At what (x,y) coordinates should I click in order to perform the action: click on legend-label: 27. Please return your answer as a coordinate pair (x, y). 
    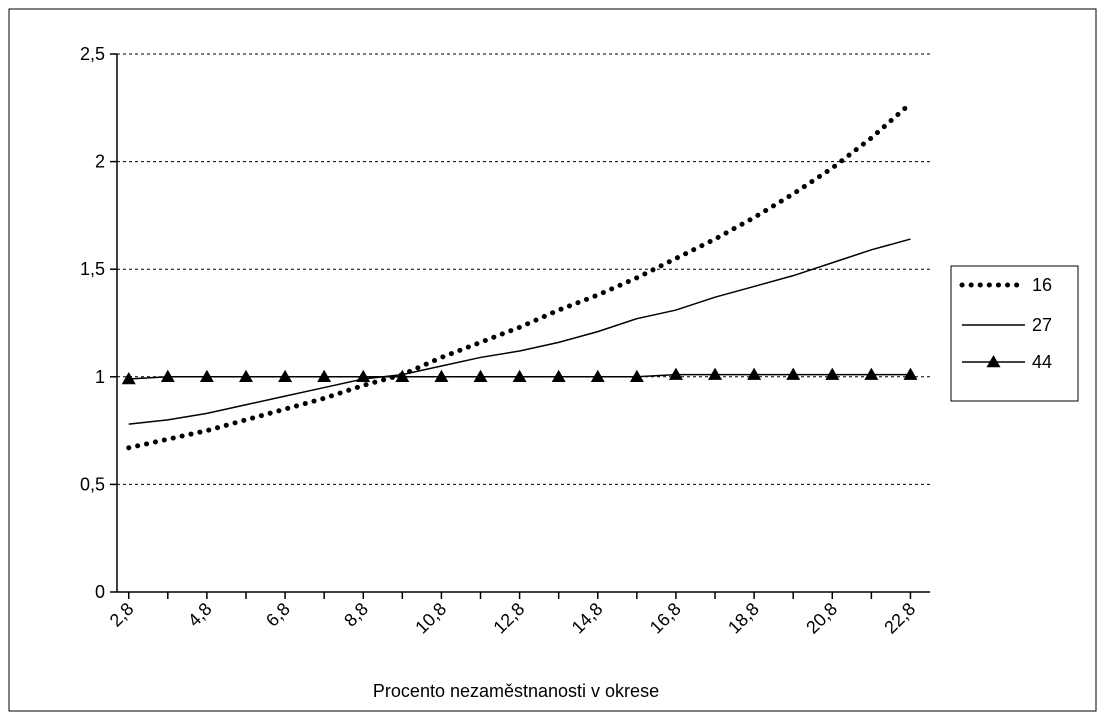
    Looking at the image, I should click on (1042, 325).